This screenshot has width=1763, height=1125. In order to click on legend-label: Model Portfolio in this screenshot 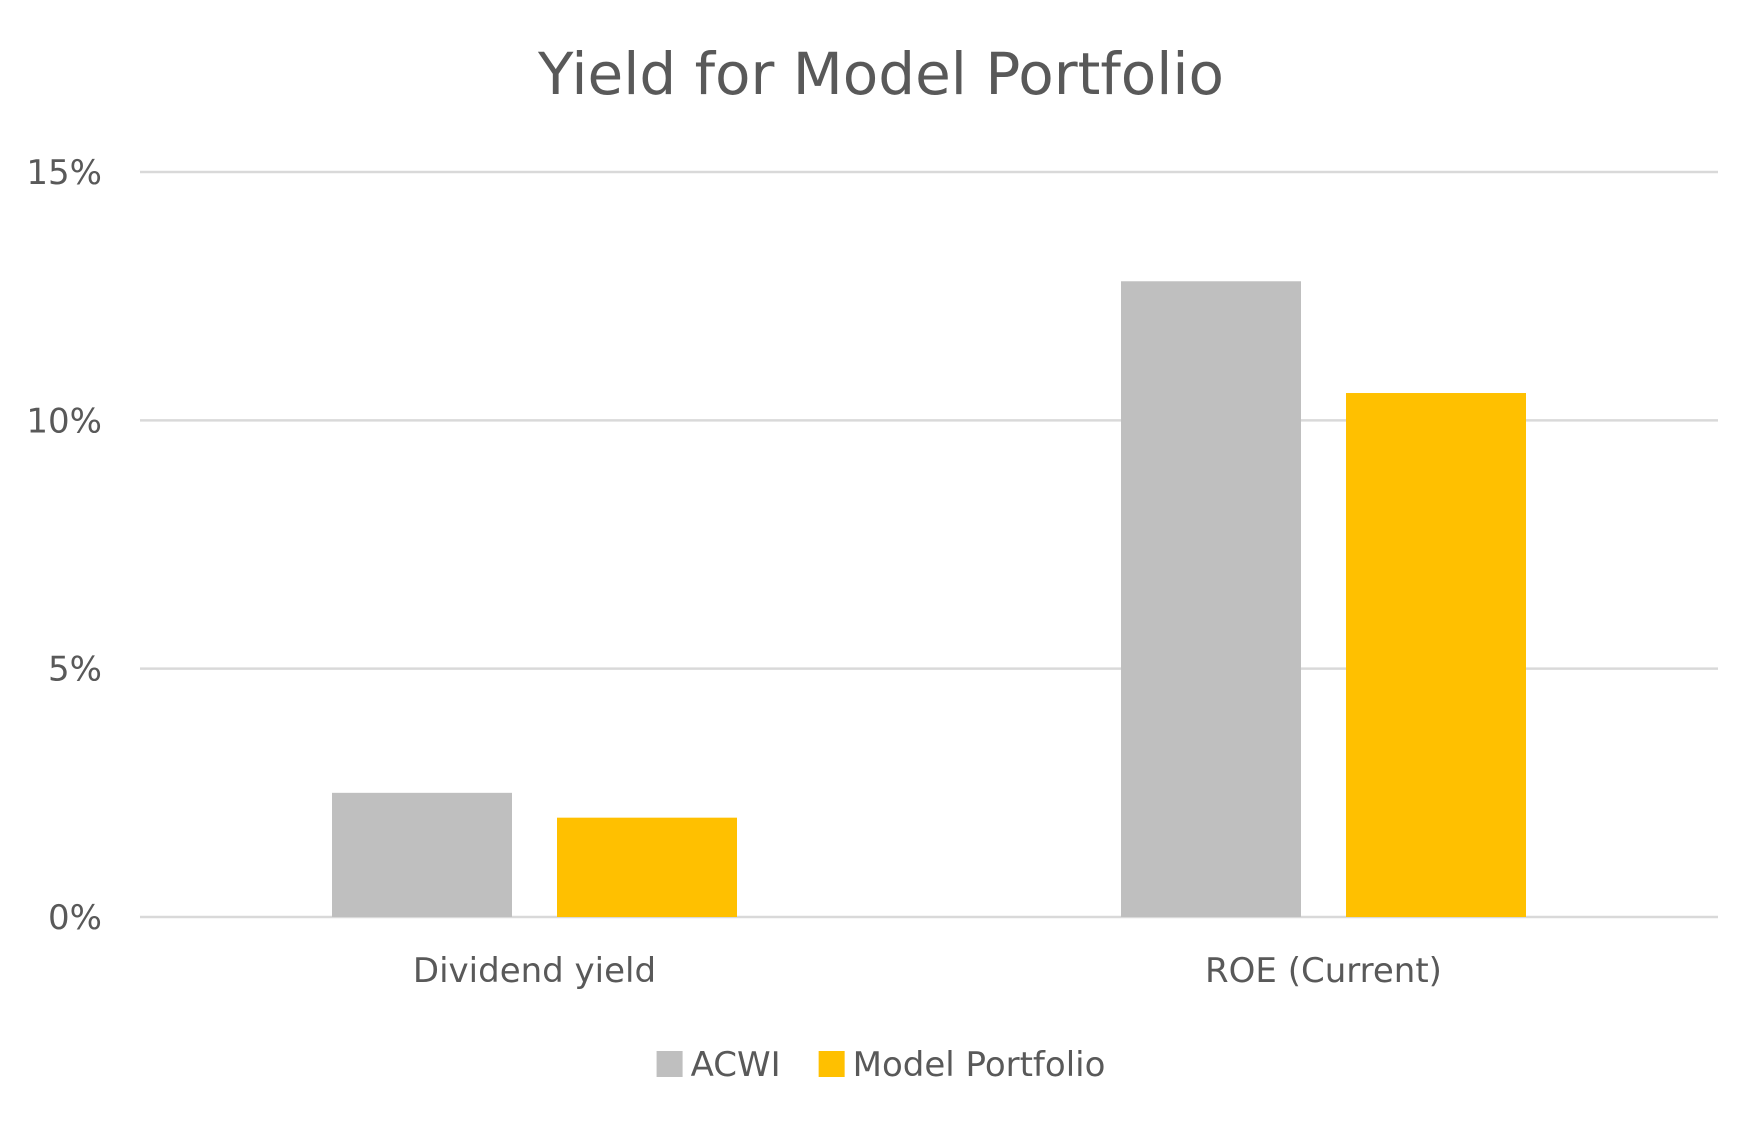, I will do `click(979, 1065)`.